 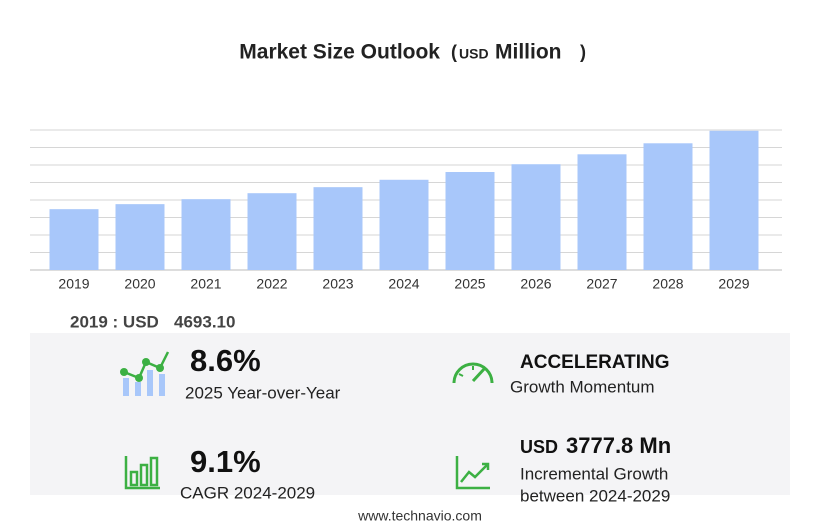 What do you see at coordinates (486, 466) in the screenshot?
I see `icon-arrow` at bounding box center [486, 466].